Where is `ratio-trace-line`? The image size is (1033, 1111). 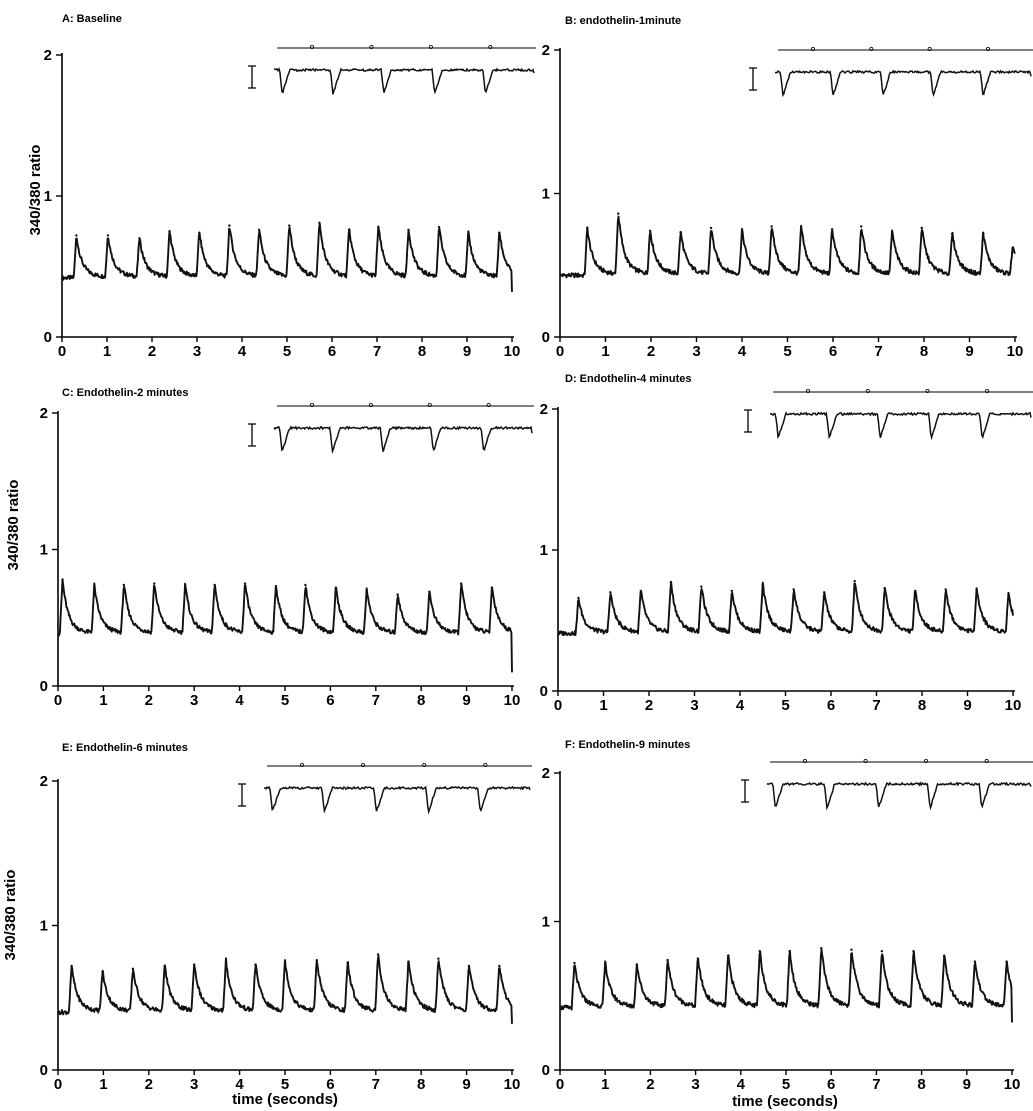
ratio-trace-line is located at coordinates (787, 247).